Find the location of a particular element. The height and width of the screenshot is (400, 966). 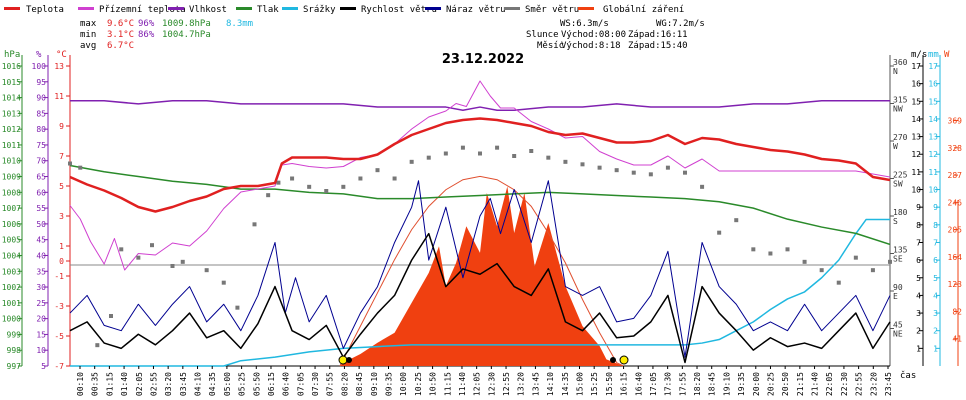

dir-tick-dir: NE is located at coordinates (898, 334).